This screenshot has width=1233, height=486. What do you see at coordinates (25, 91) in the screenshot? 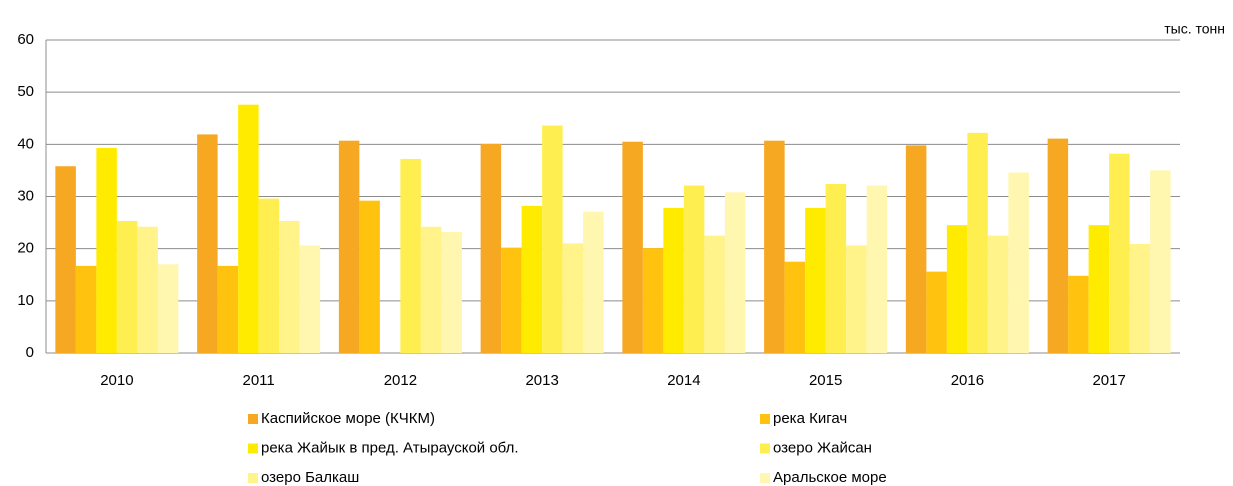
I see `y-tick-label: 50` at bounding box center [25, 91].